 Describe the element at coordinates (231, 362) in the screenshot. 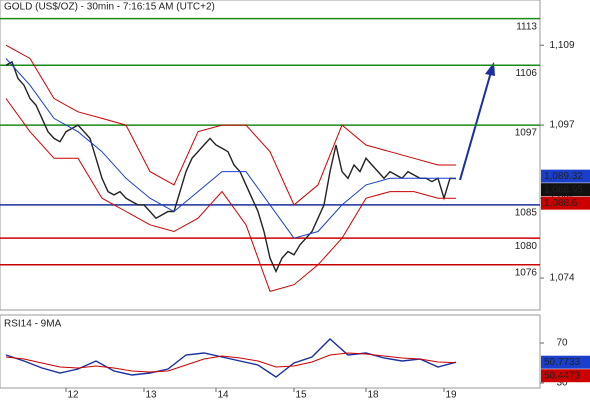

I see `series-line` at that location.